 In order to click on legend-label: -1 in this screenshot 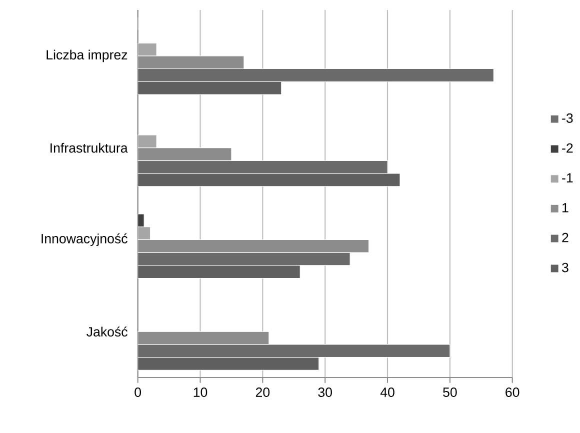, I will do `click(567, 177)`.